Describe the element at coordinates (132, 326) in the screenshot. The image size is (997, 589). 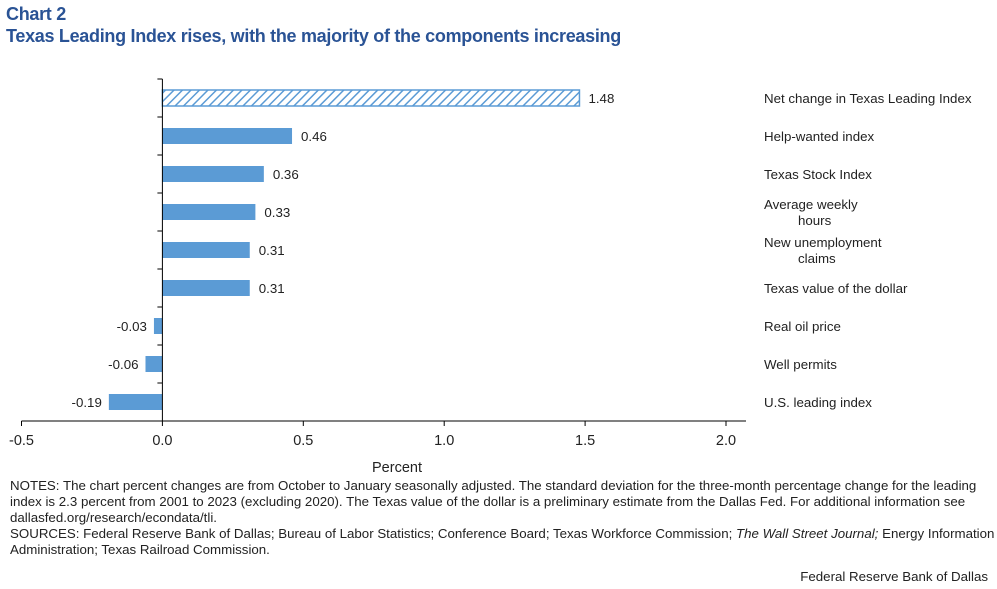
I see `data-label: -0.03` at that location.